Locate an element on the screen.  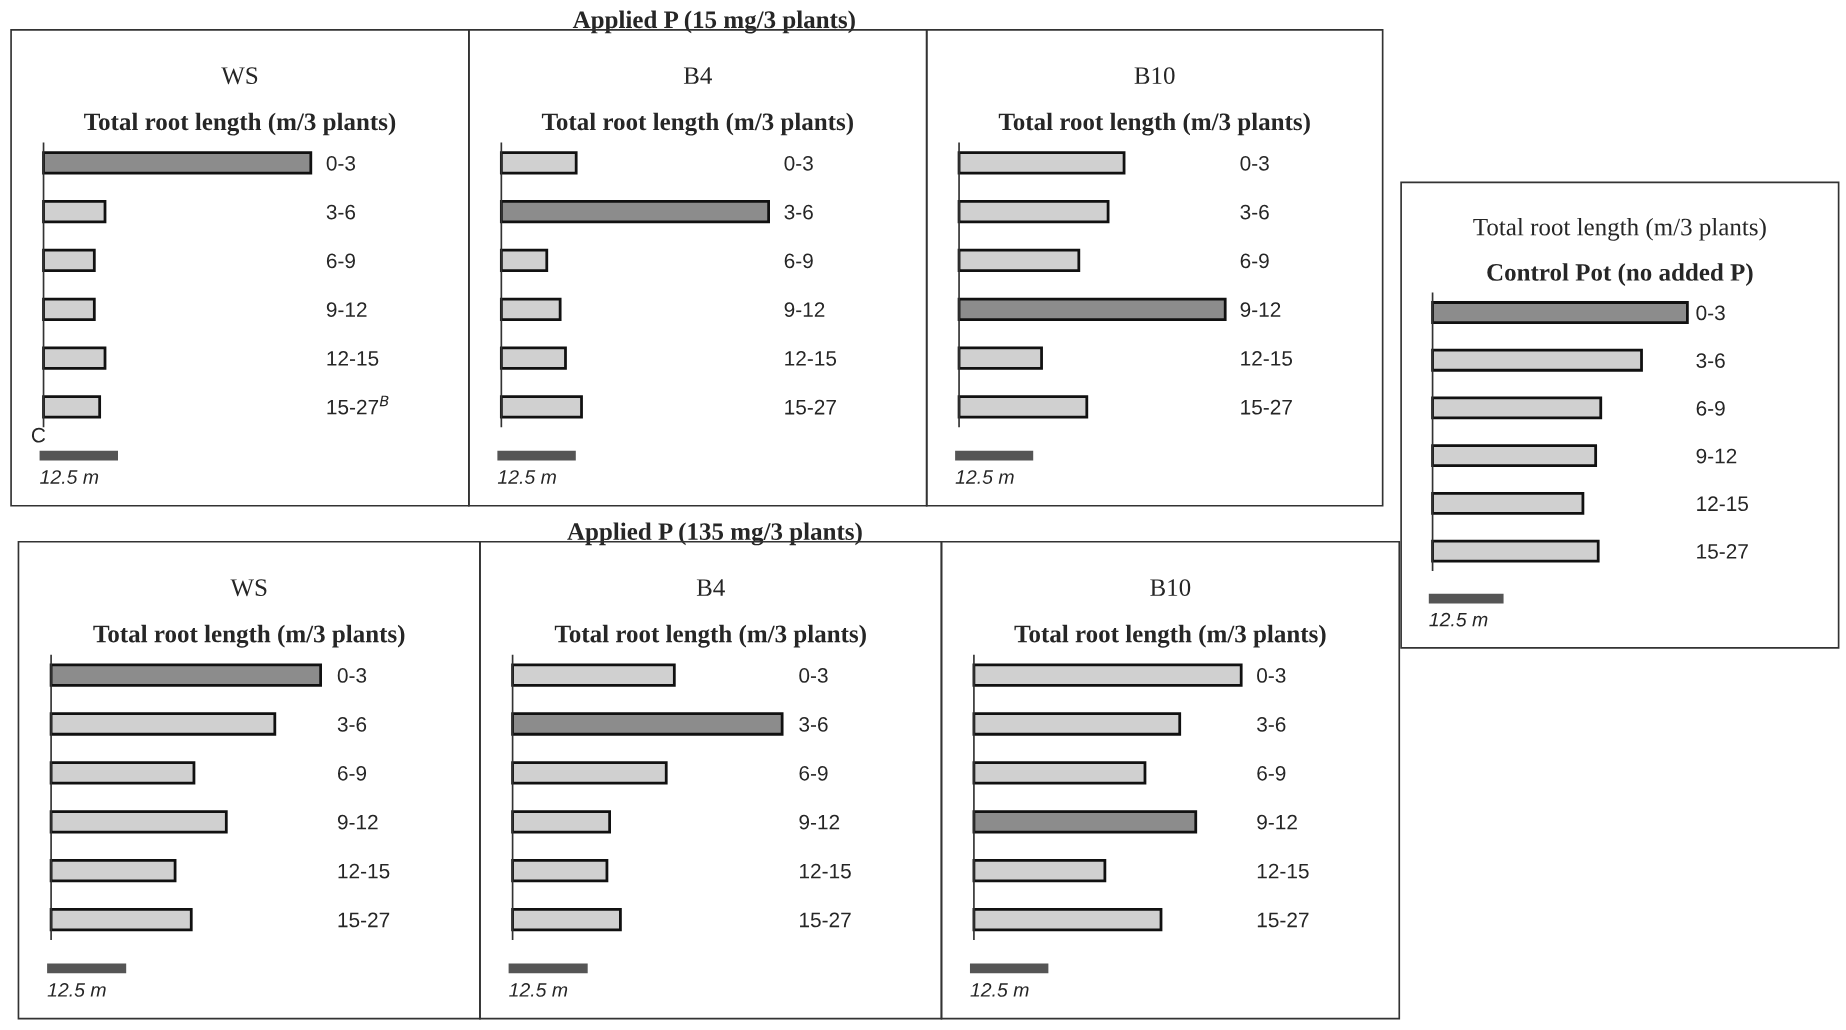
chart-subtitle: Control Pot (no added P) is located at coordinates (1620, 274).